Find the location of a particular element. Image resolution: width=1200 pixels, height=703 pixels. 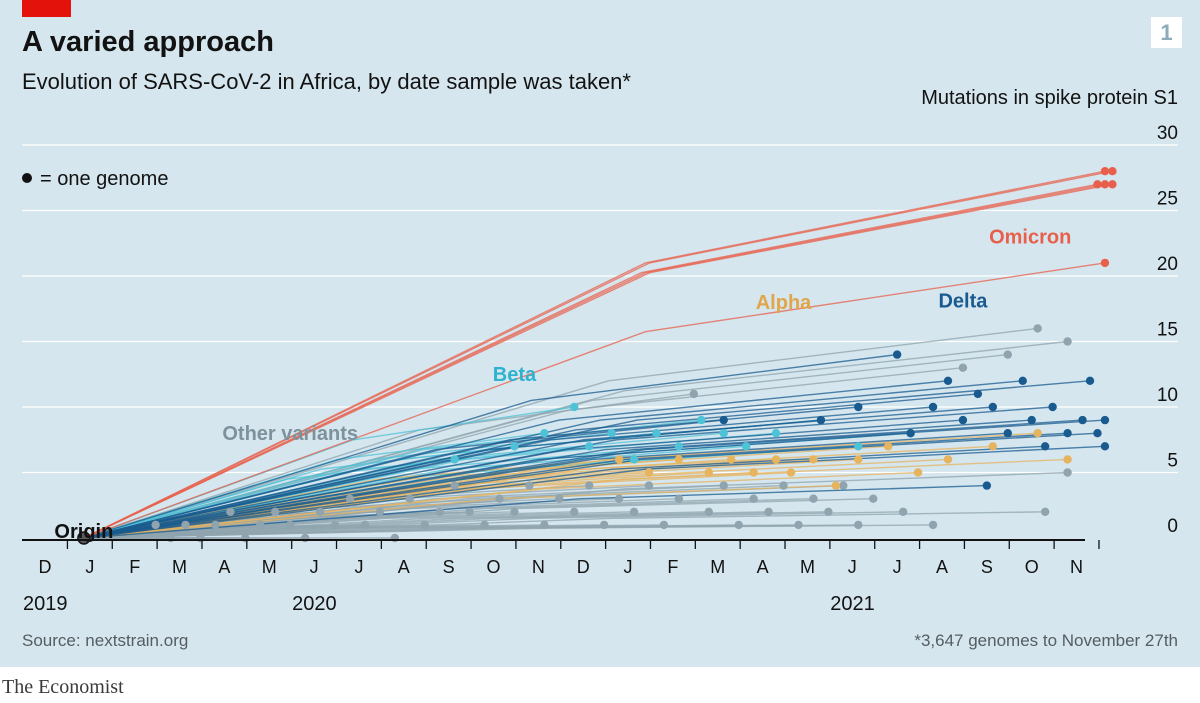

y-tick-label: 20 is located at coordinates (1167, 264).